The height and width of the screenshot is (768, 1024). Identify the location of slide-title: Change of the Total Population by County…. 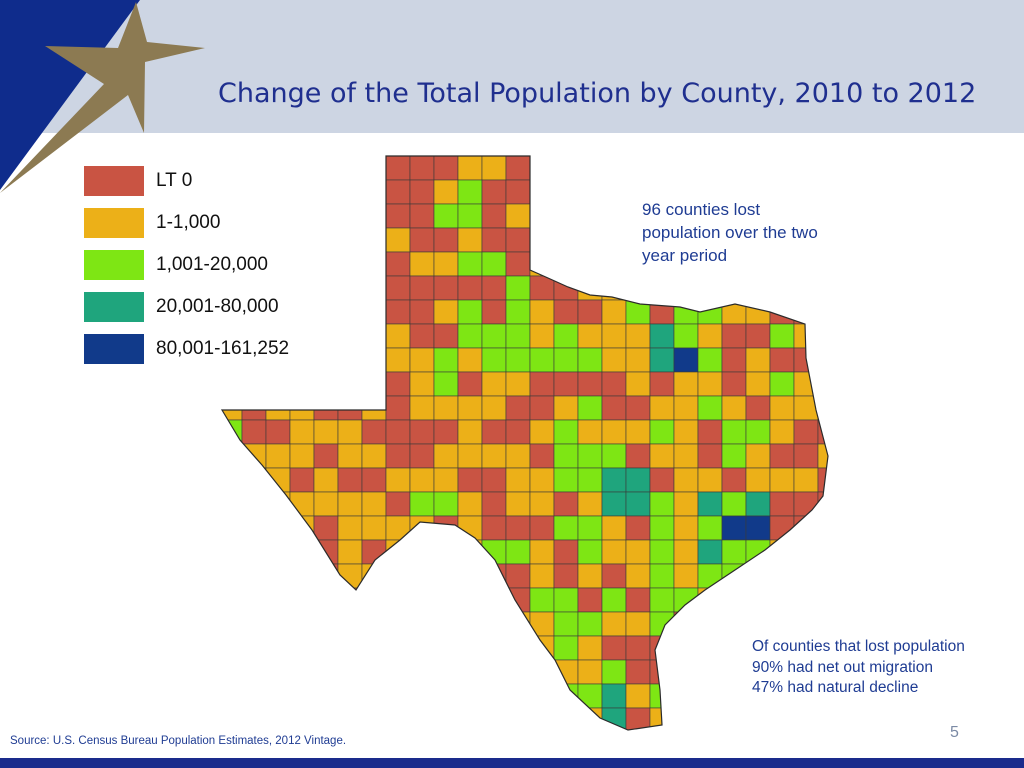
(597, 93).